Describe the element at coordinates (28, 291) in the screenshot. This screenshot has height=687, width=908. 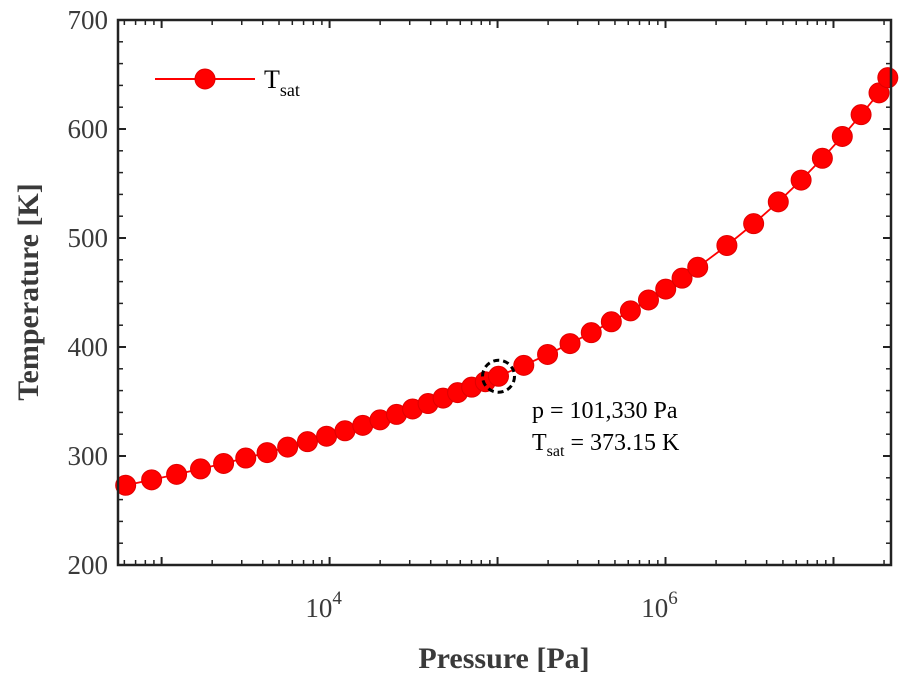
I see `y-axis-title: Temperature [K]` at that location.